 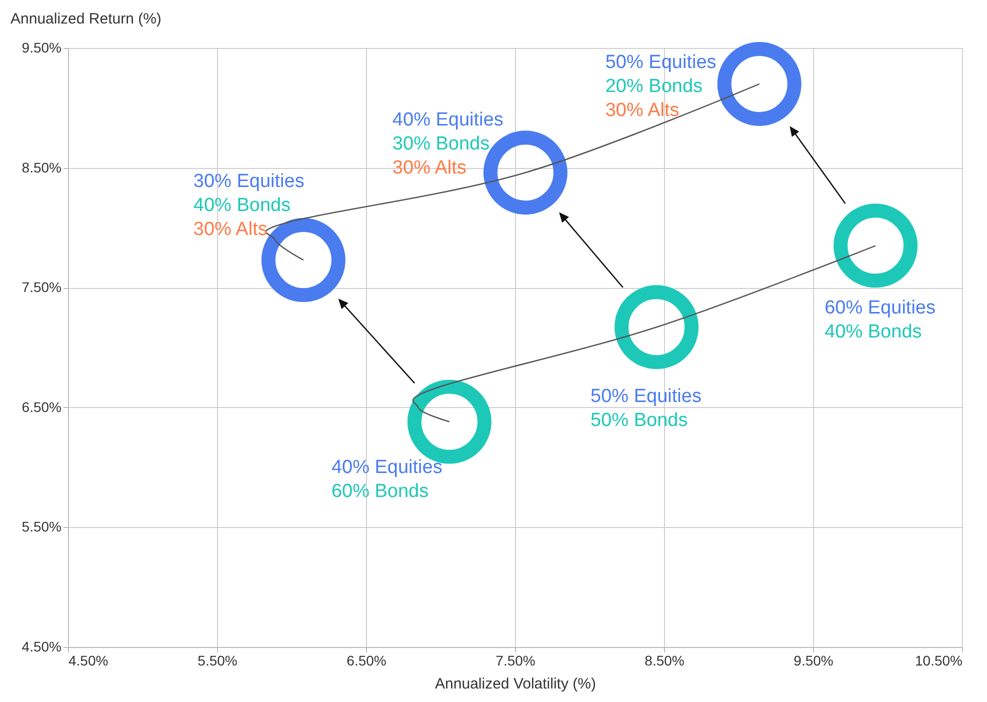 What do you see at coordinates (42, 48) in the screenshot?
I see `y-tick-label: 9.50%` at bounding box center [42, 48].